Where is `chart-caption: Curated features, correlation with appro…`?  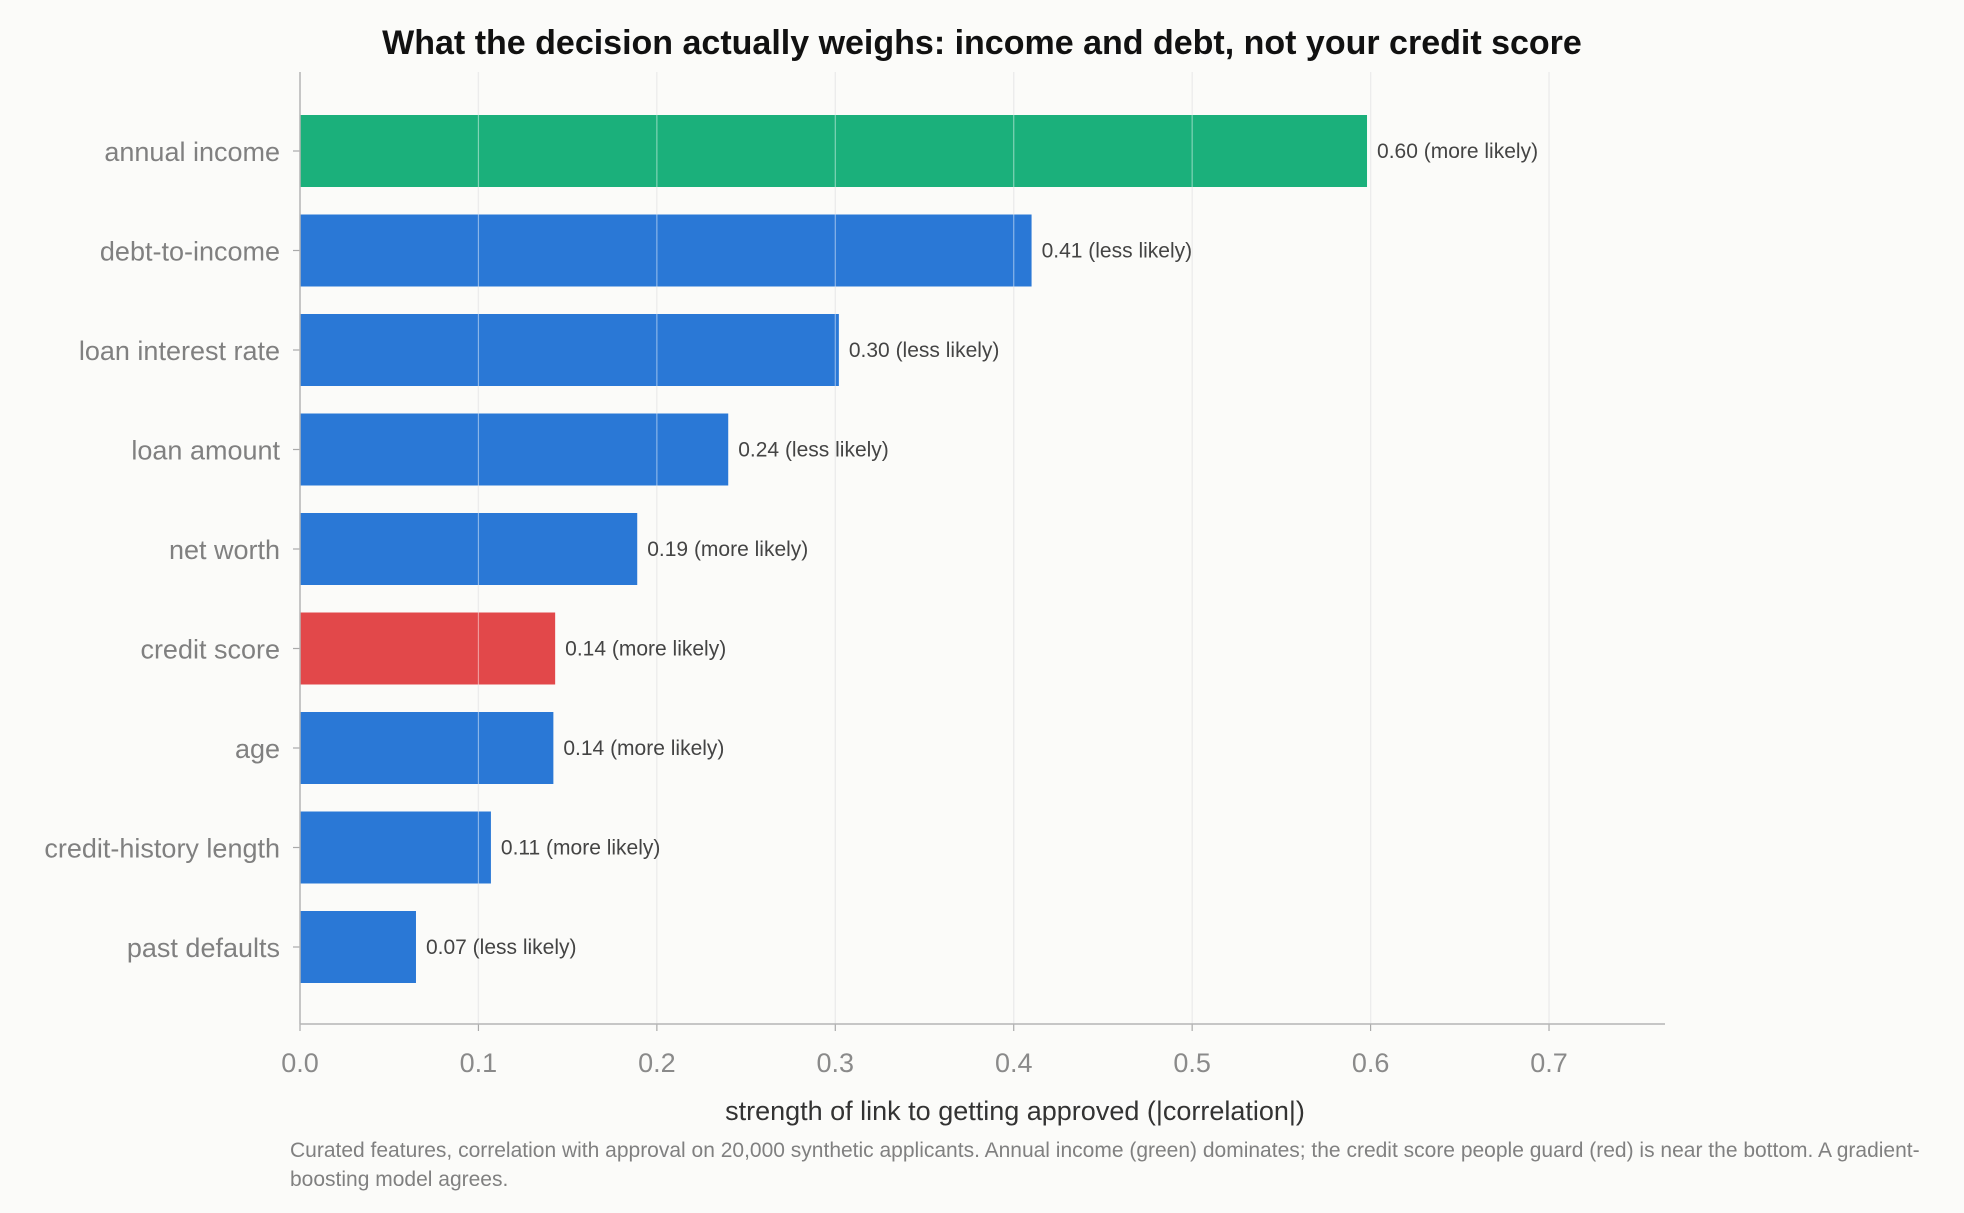
chart-caption: Curated features, correlation with appro… is located at coordinates (1105, 1165).